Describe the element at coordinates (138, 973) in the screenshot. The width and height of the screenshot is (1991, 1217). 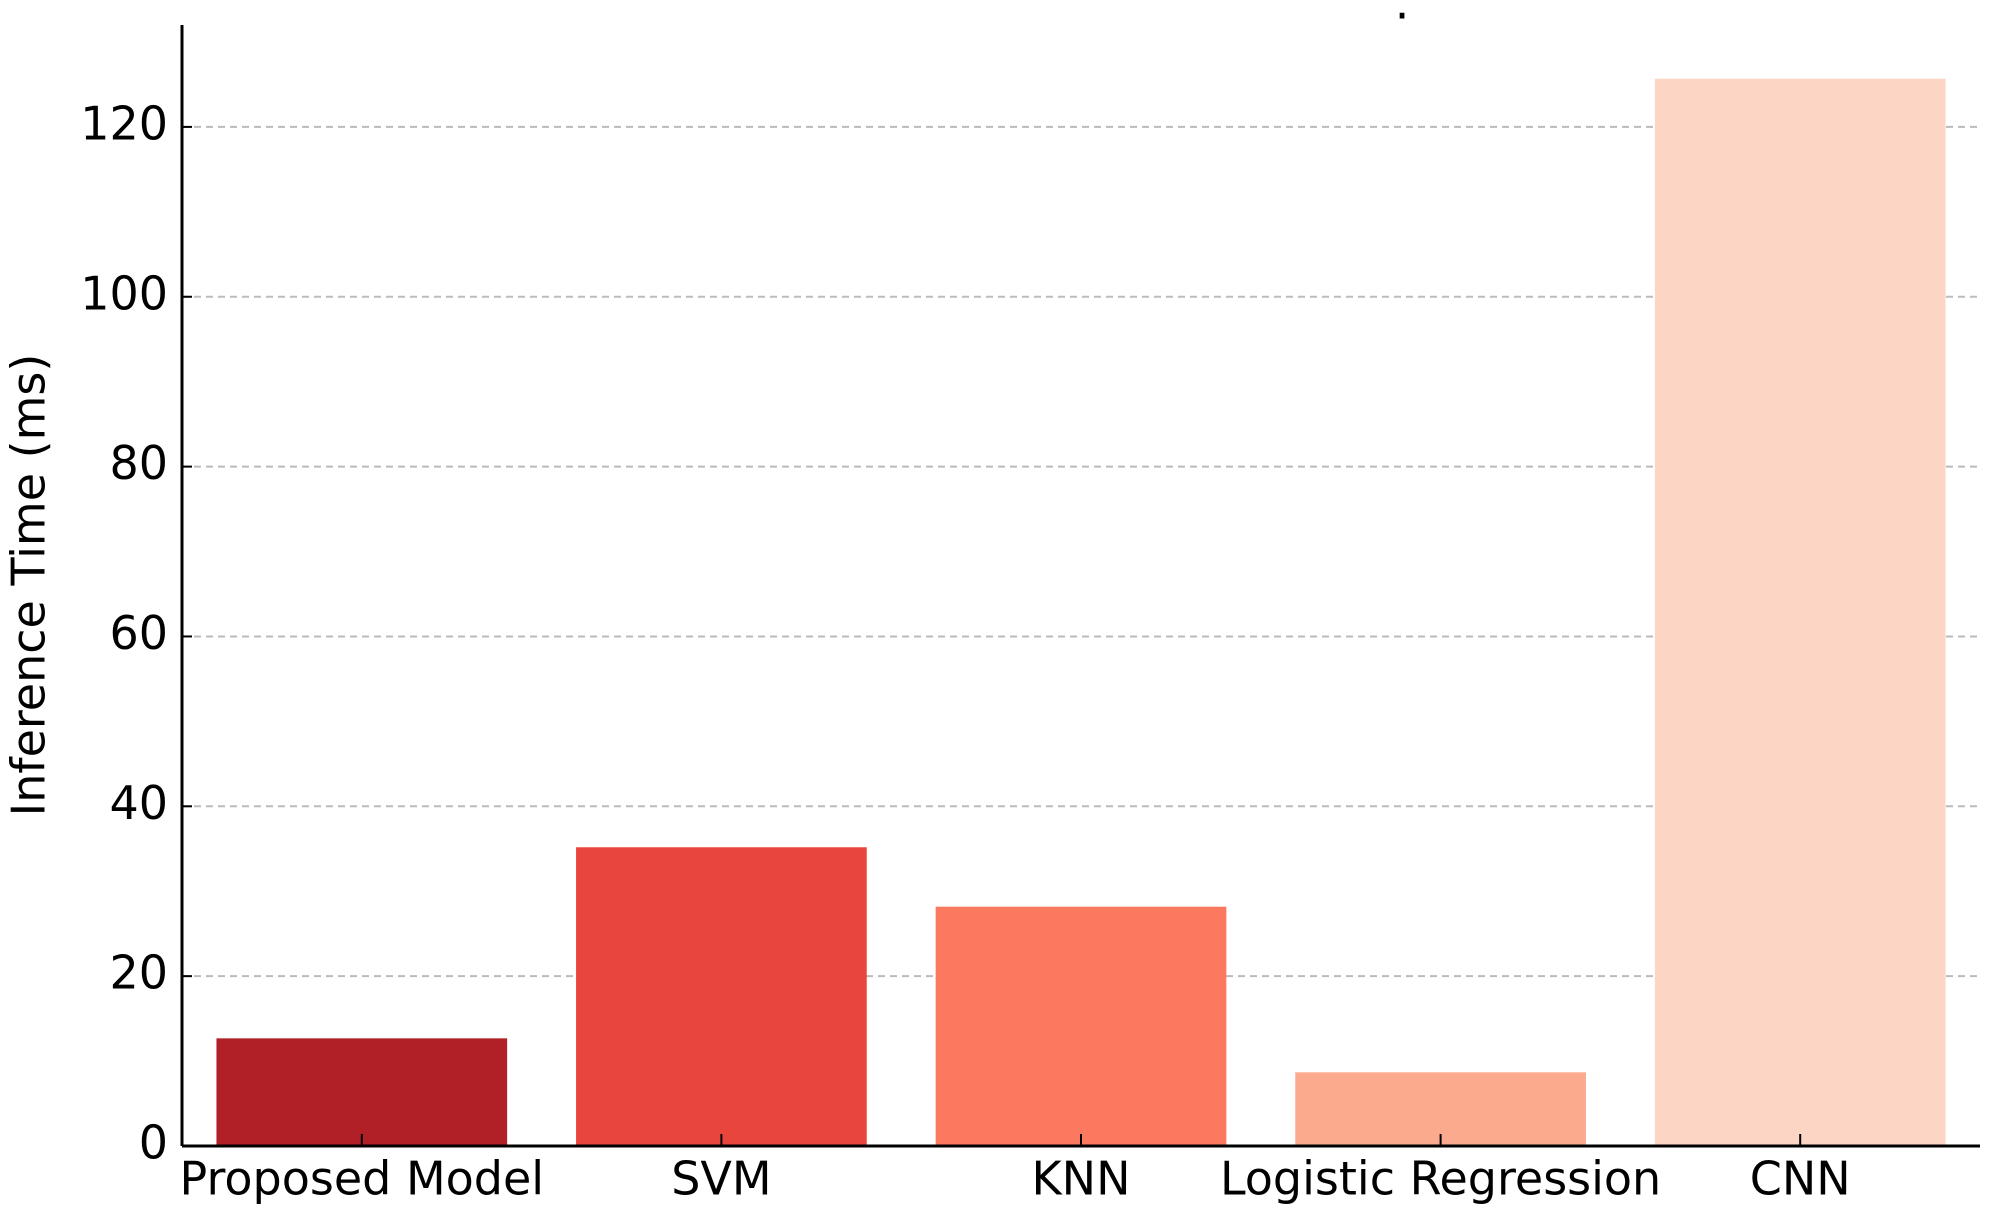
I see `y-tick-label: 20` at that location.